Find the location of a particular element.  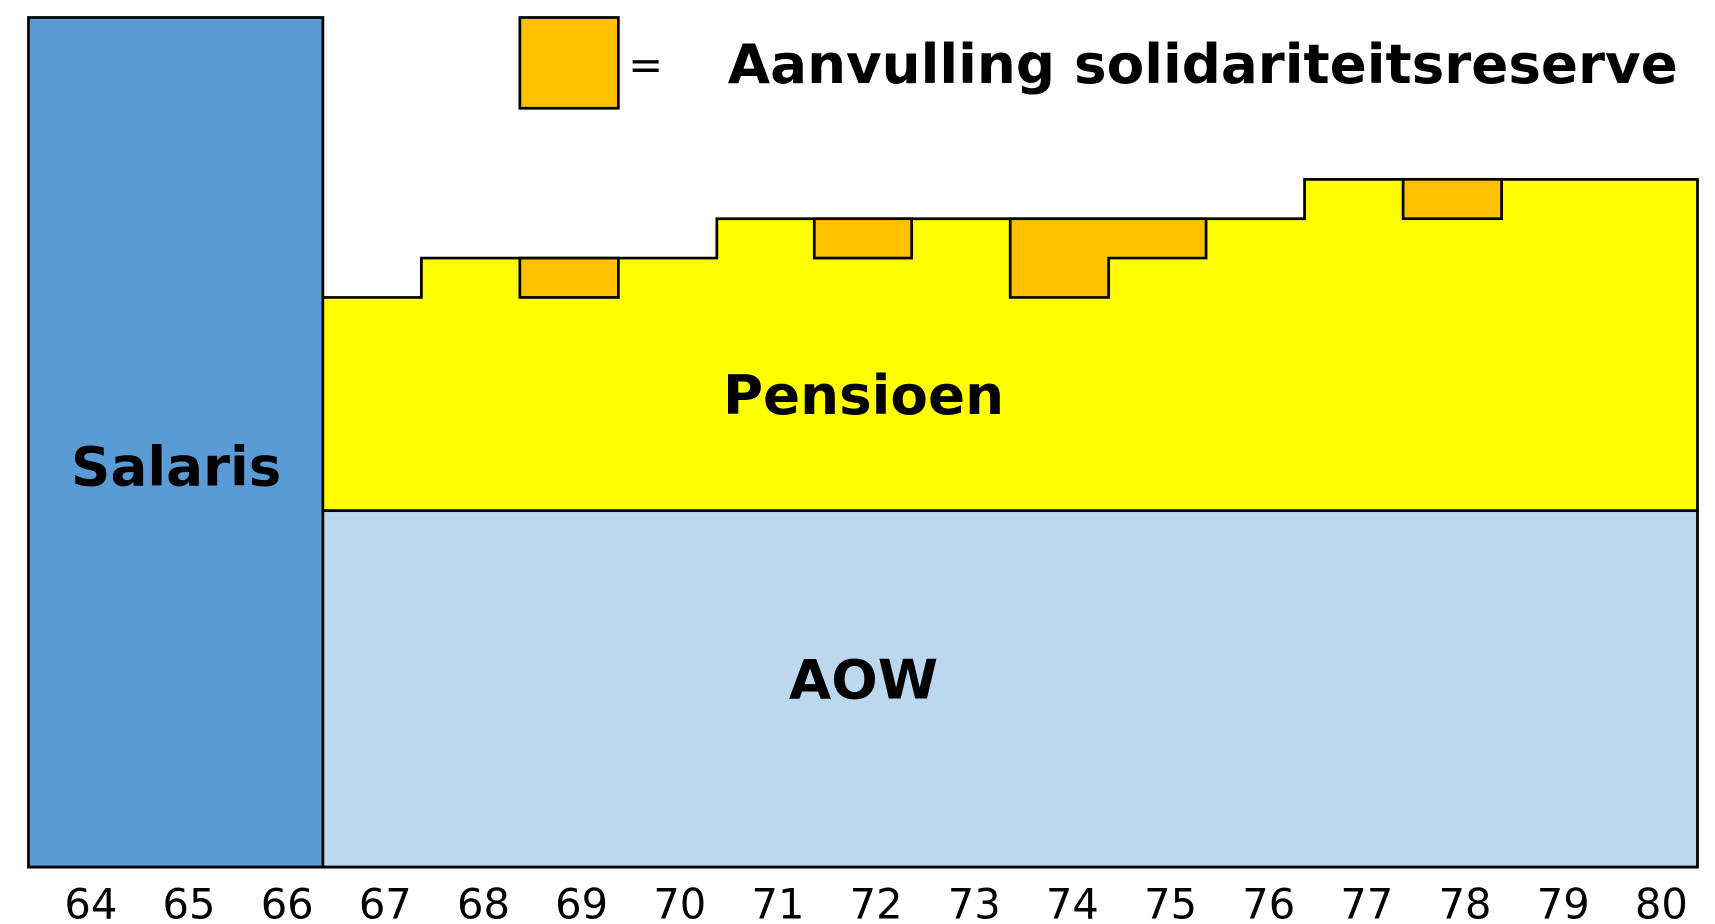

pension-label: Pensioen is located at coordinates (863, 395).